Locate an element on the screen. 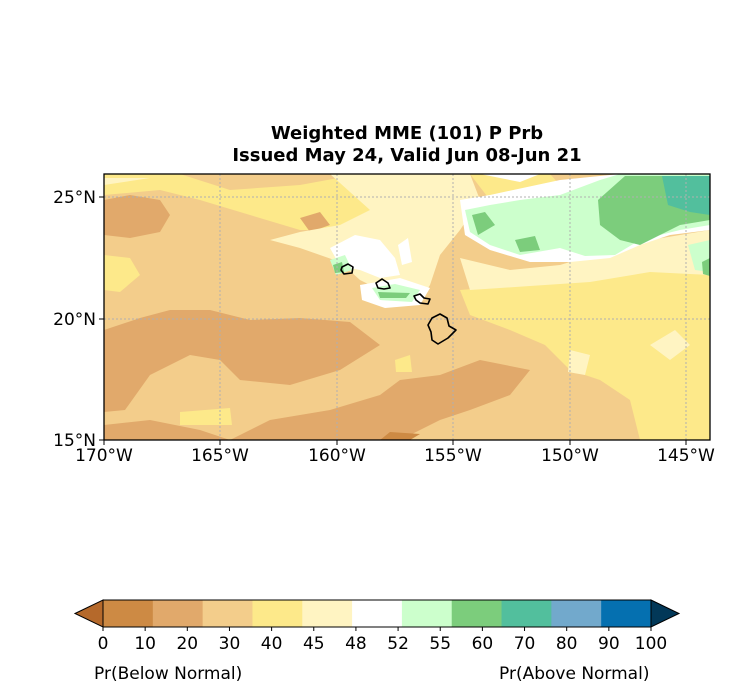  colorbar-frame is located at coordinates (377, 613).